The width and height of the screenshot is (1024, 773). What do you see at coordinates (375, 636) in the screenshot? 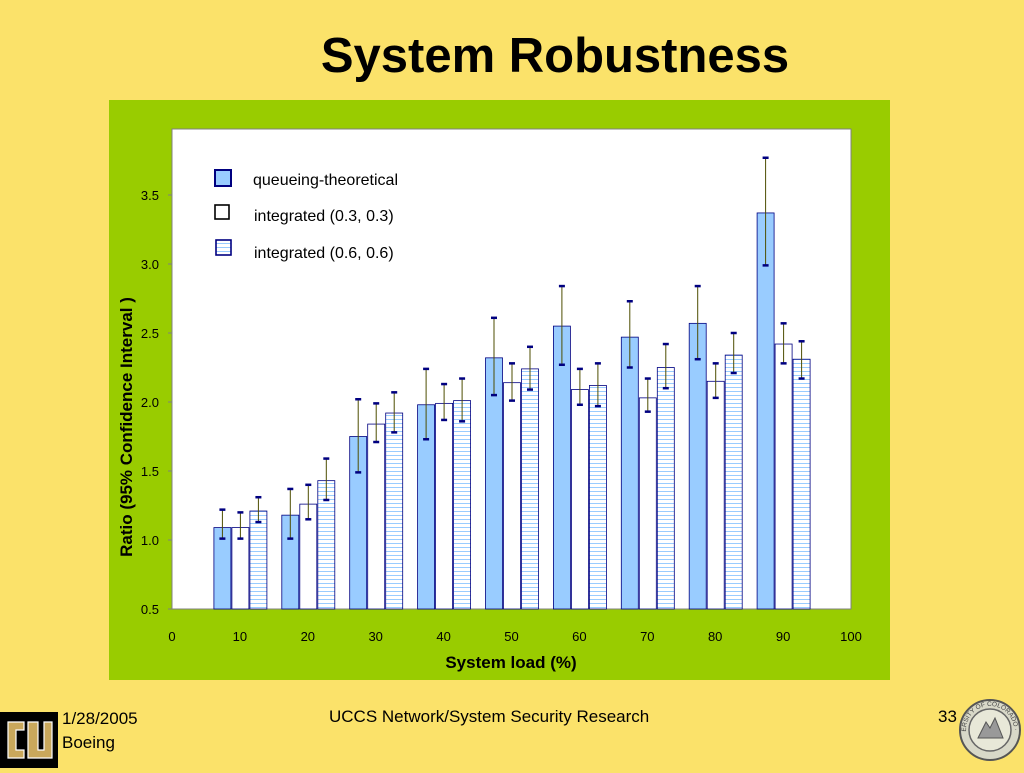
I see `x-tick-label: 30` at bounding box center [375, 636].